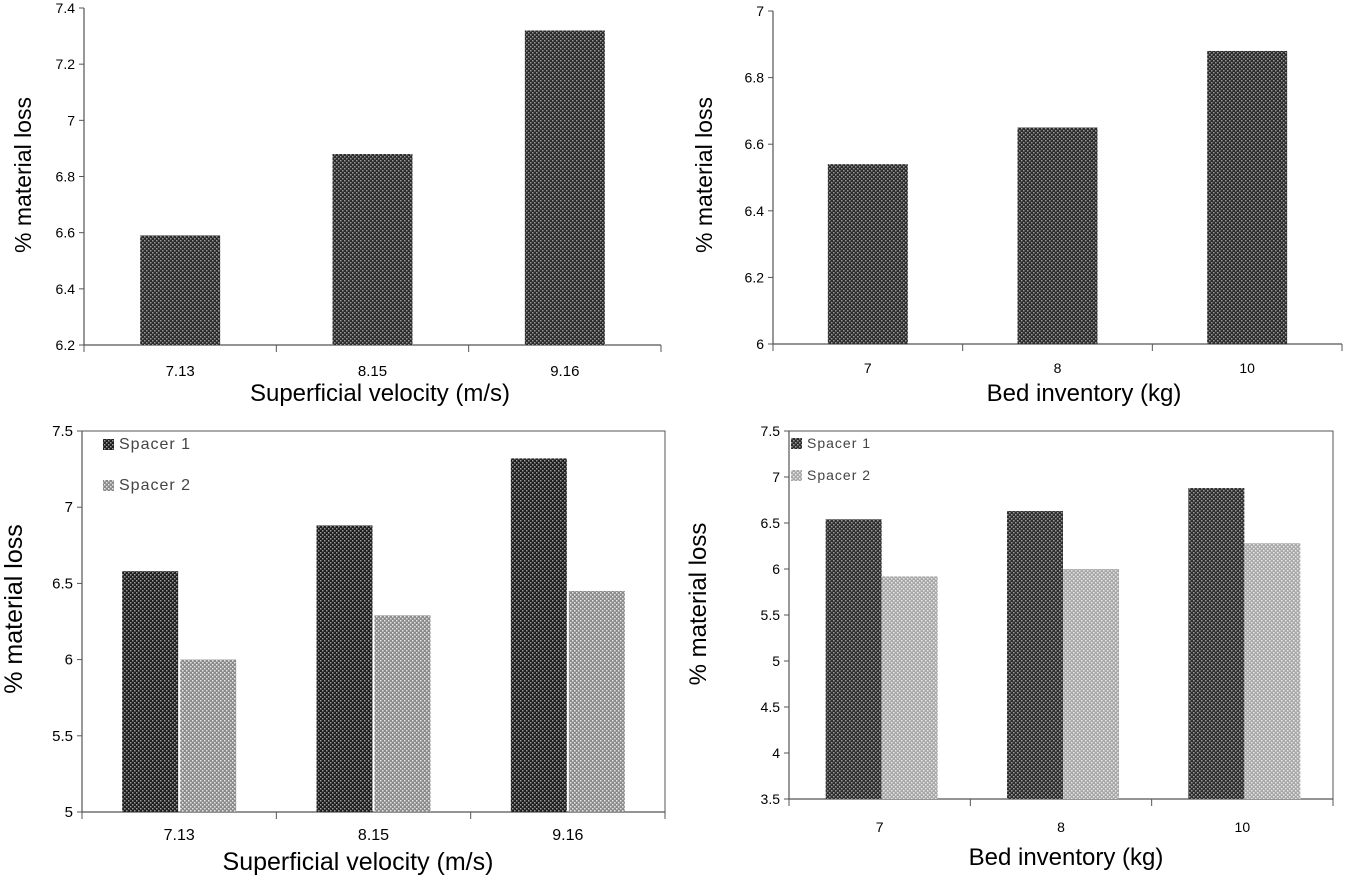 This screenshot has height=886, width=1362. Describe the element at coordinates (596, 701) in the screenshot. I see `bar-spacer-2-9.16` at that location.